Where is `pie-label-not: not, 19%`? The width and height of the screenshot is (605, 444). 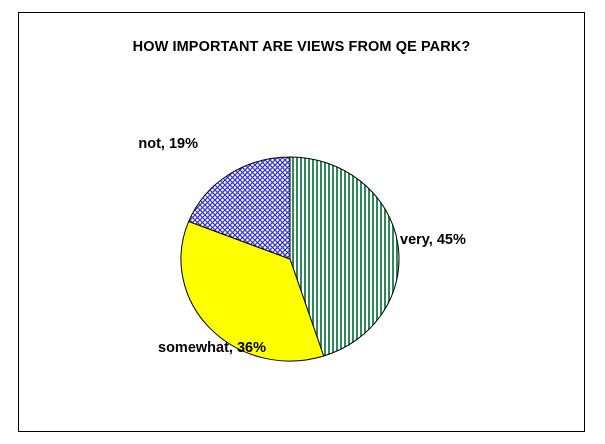 pie-label-not: not, 19% is located at coordinates (168, 144).